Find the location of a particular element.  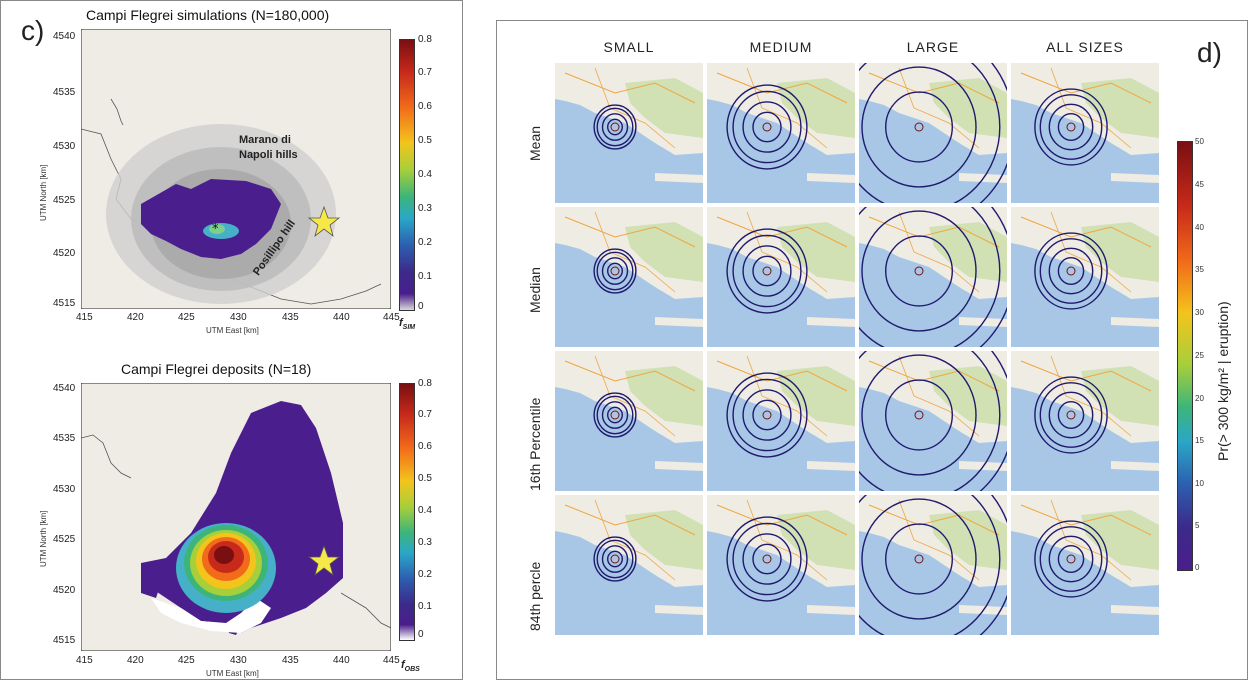

bottom-xtick-3: 430 is located at coordinates (238, 660).